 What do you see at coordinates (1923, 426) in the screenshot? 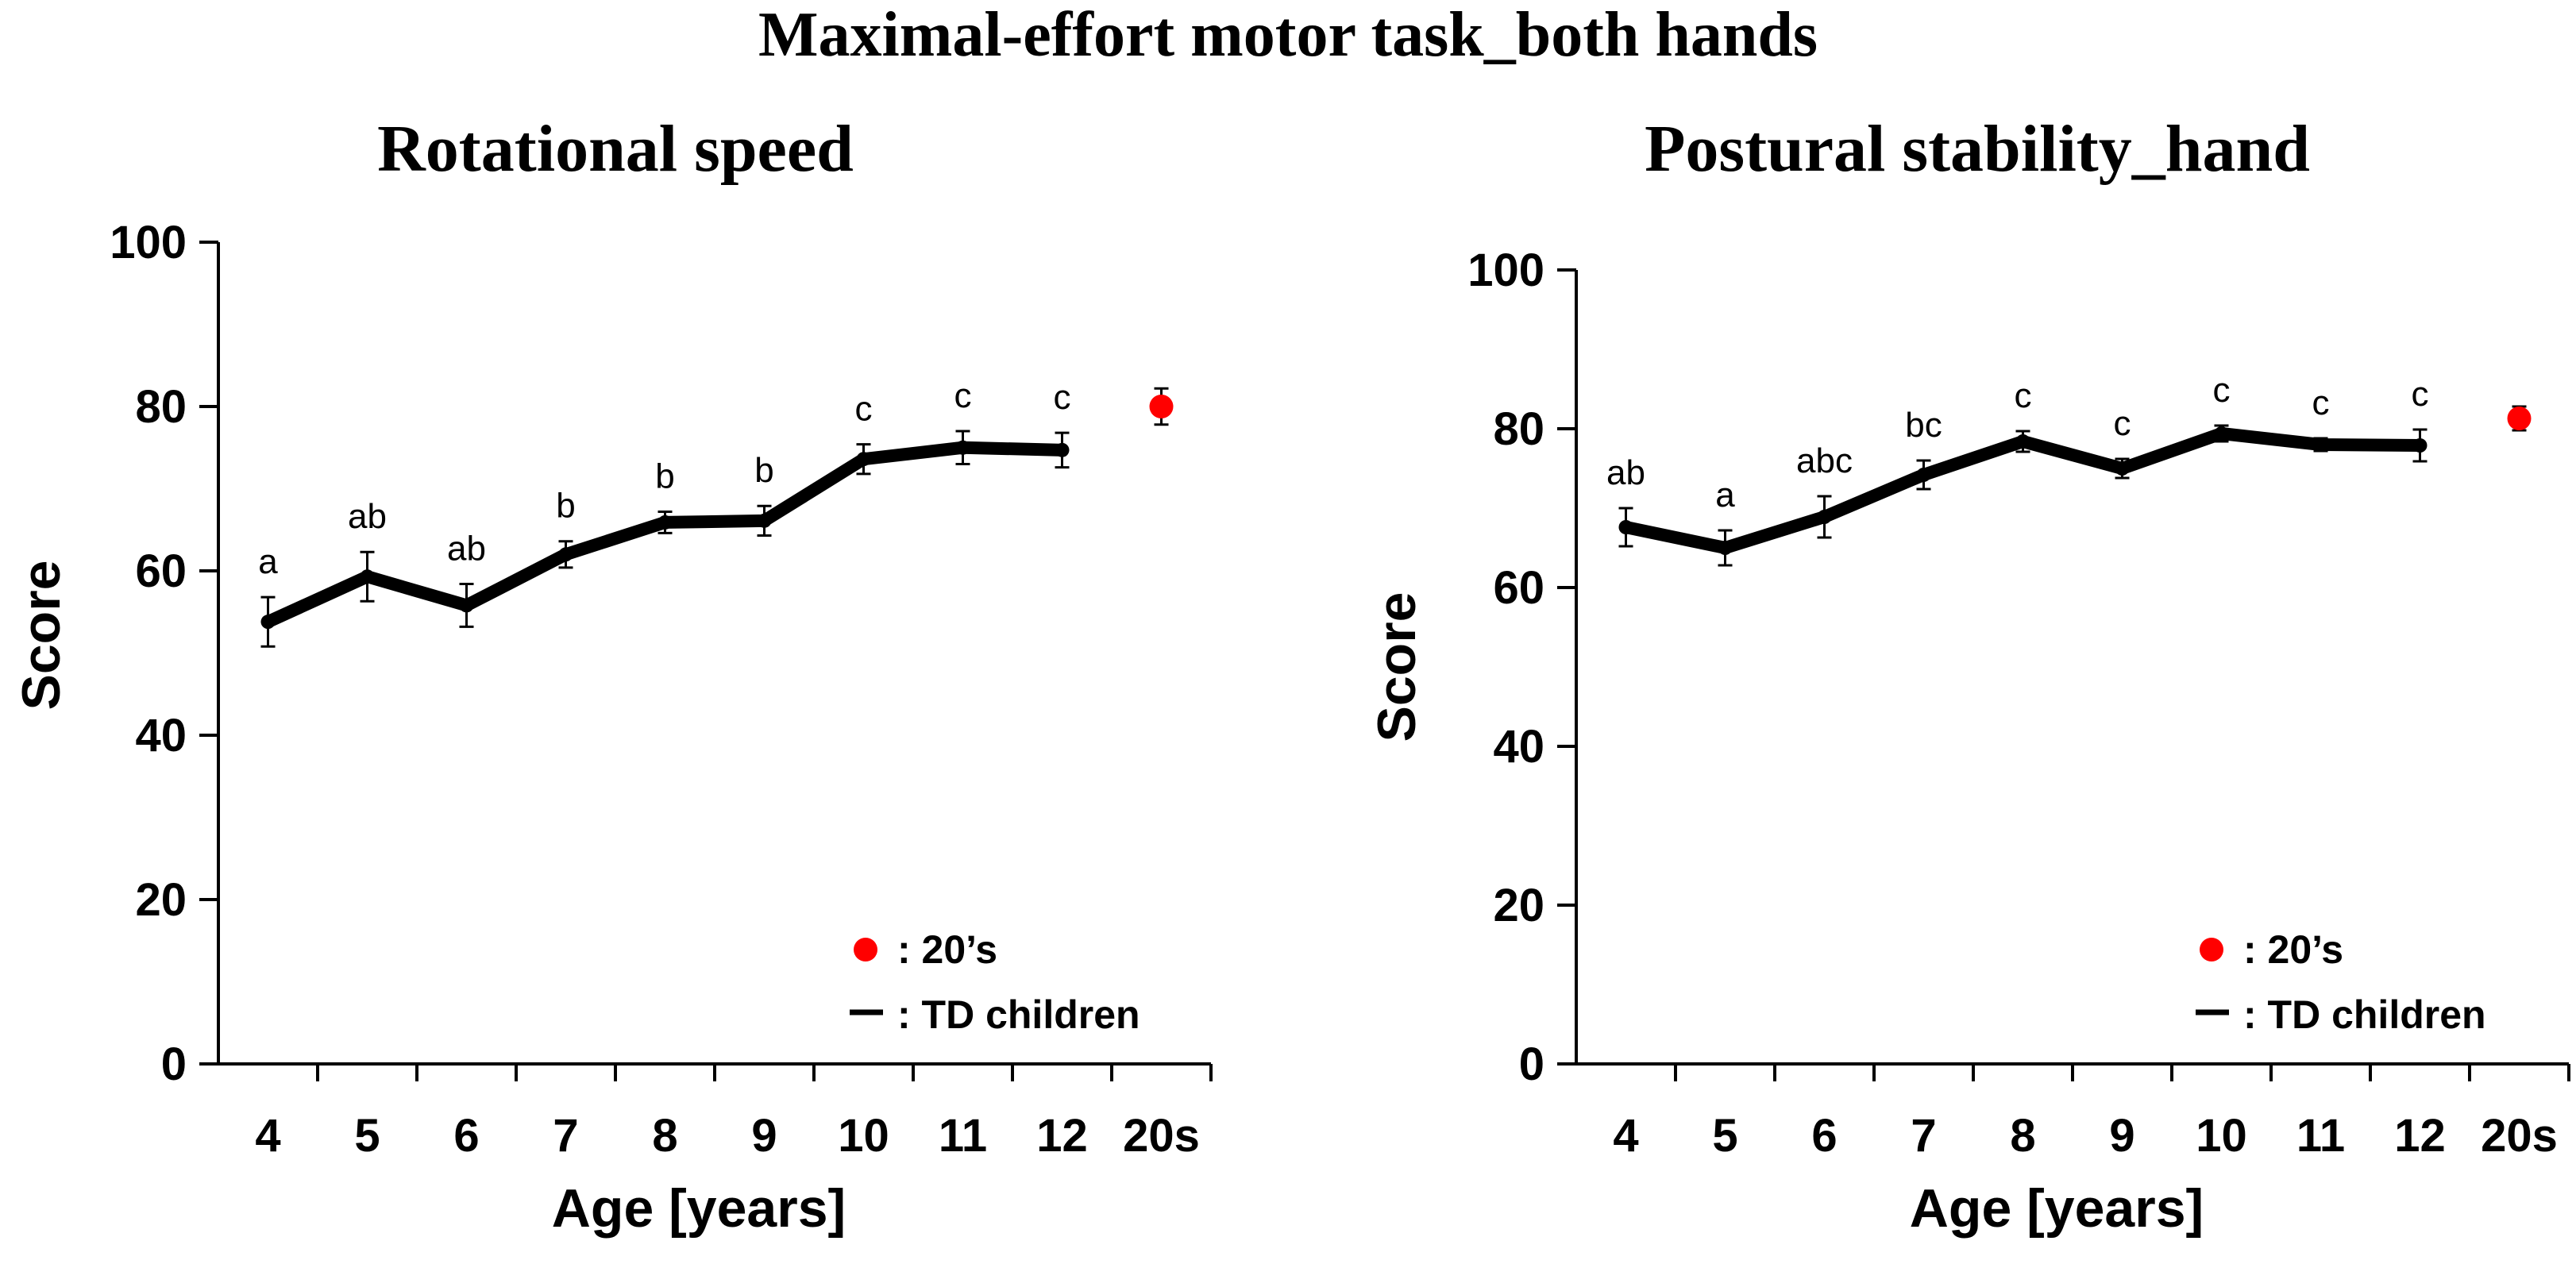
I see `significance-label: bc` at bounding box center [1923, 426].